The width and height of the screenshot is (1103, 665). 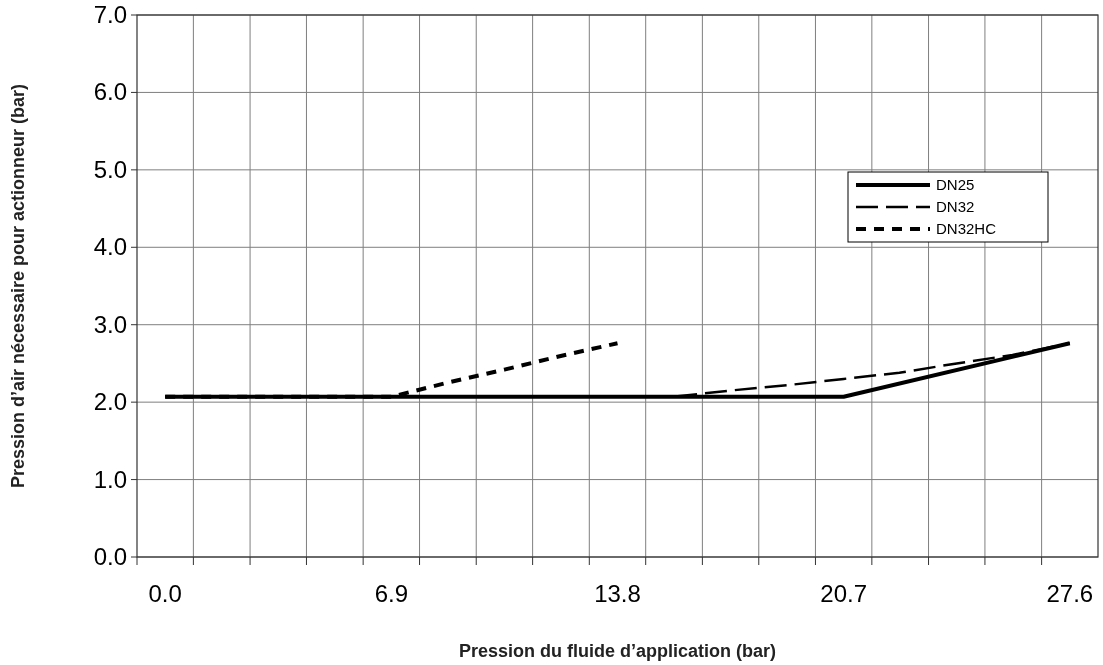 I want to click on x-tick-label: 27.6, so click(x=1070, y=593).